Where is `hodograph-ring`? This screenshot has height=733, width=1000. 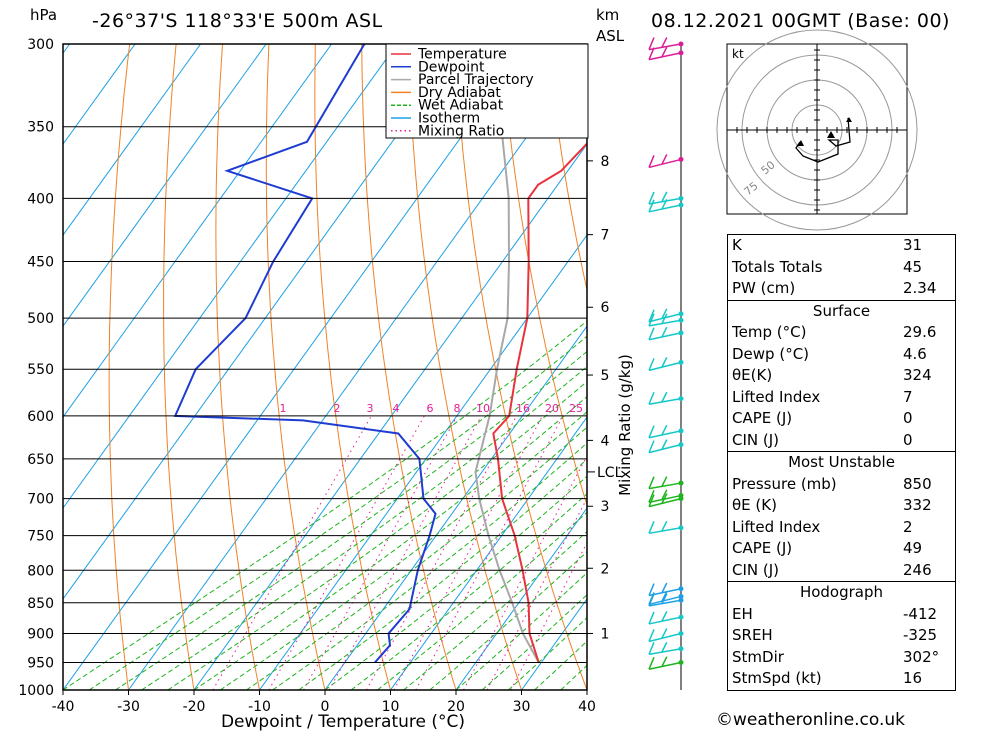
hodograph-ring is located at coordinates (817, 130).